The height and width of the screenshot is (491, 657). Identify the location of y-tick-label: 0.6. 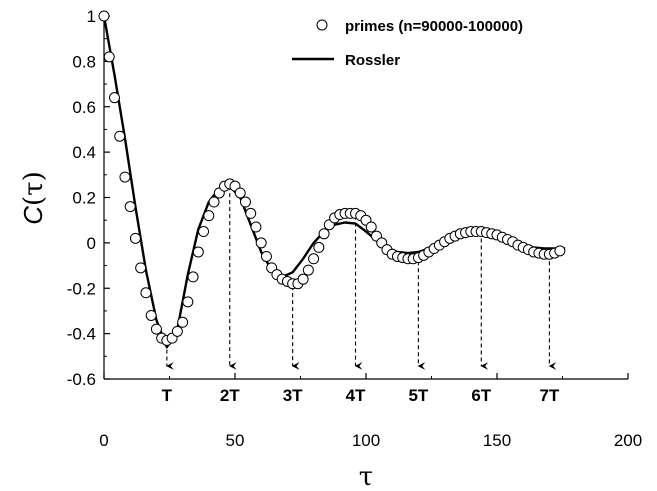
(84, 107).